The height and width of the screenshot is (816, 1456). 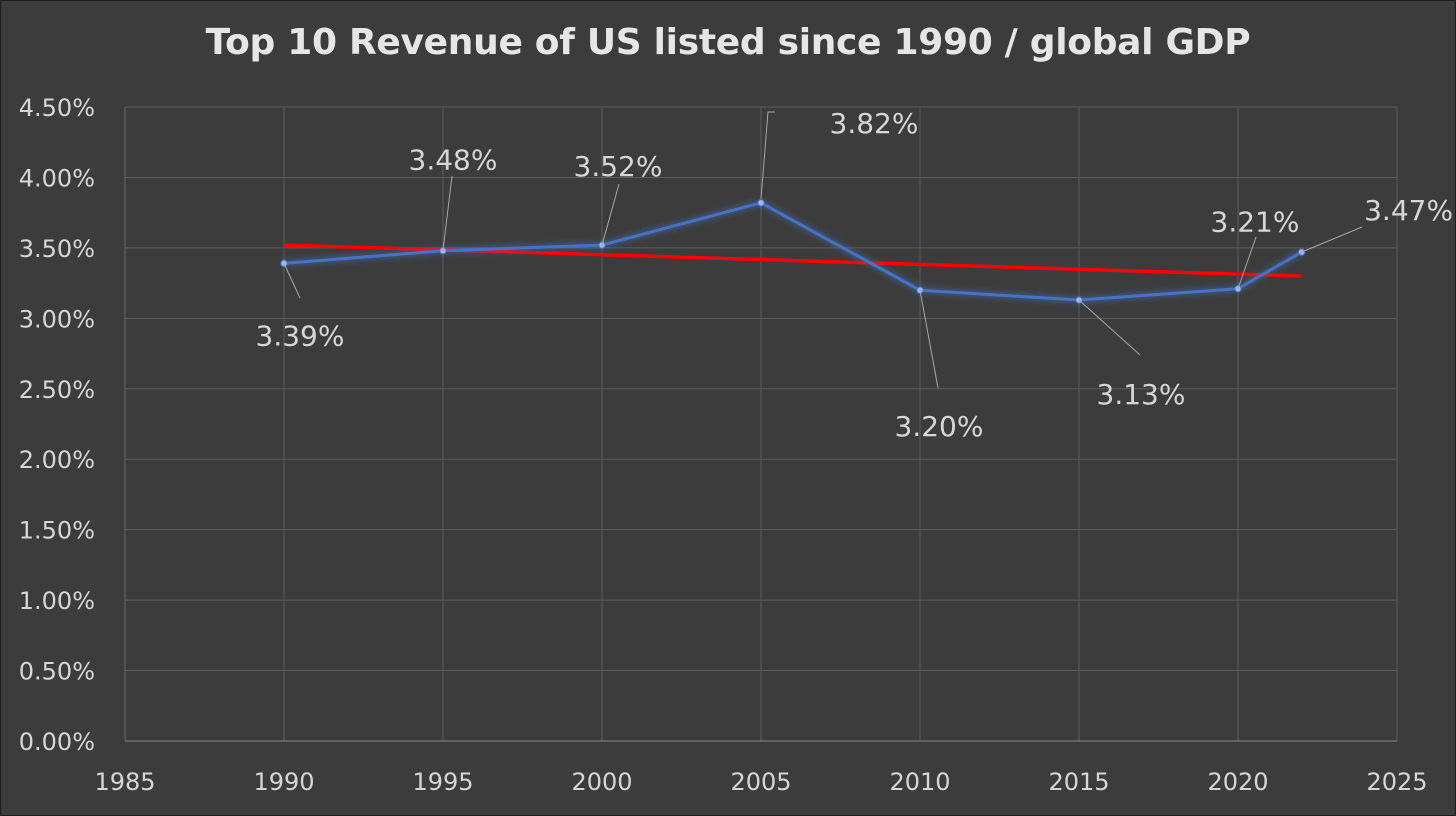 I want to click on y-tick-label: 2.50%, so click(x=57, y=390).